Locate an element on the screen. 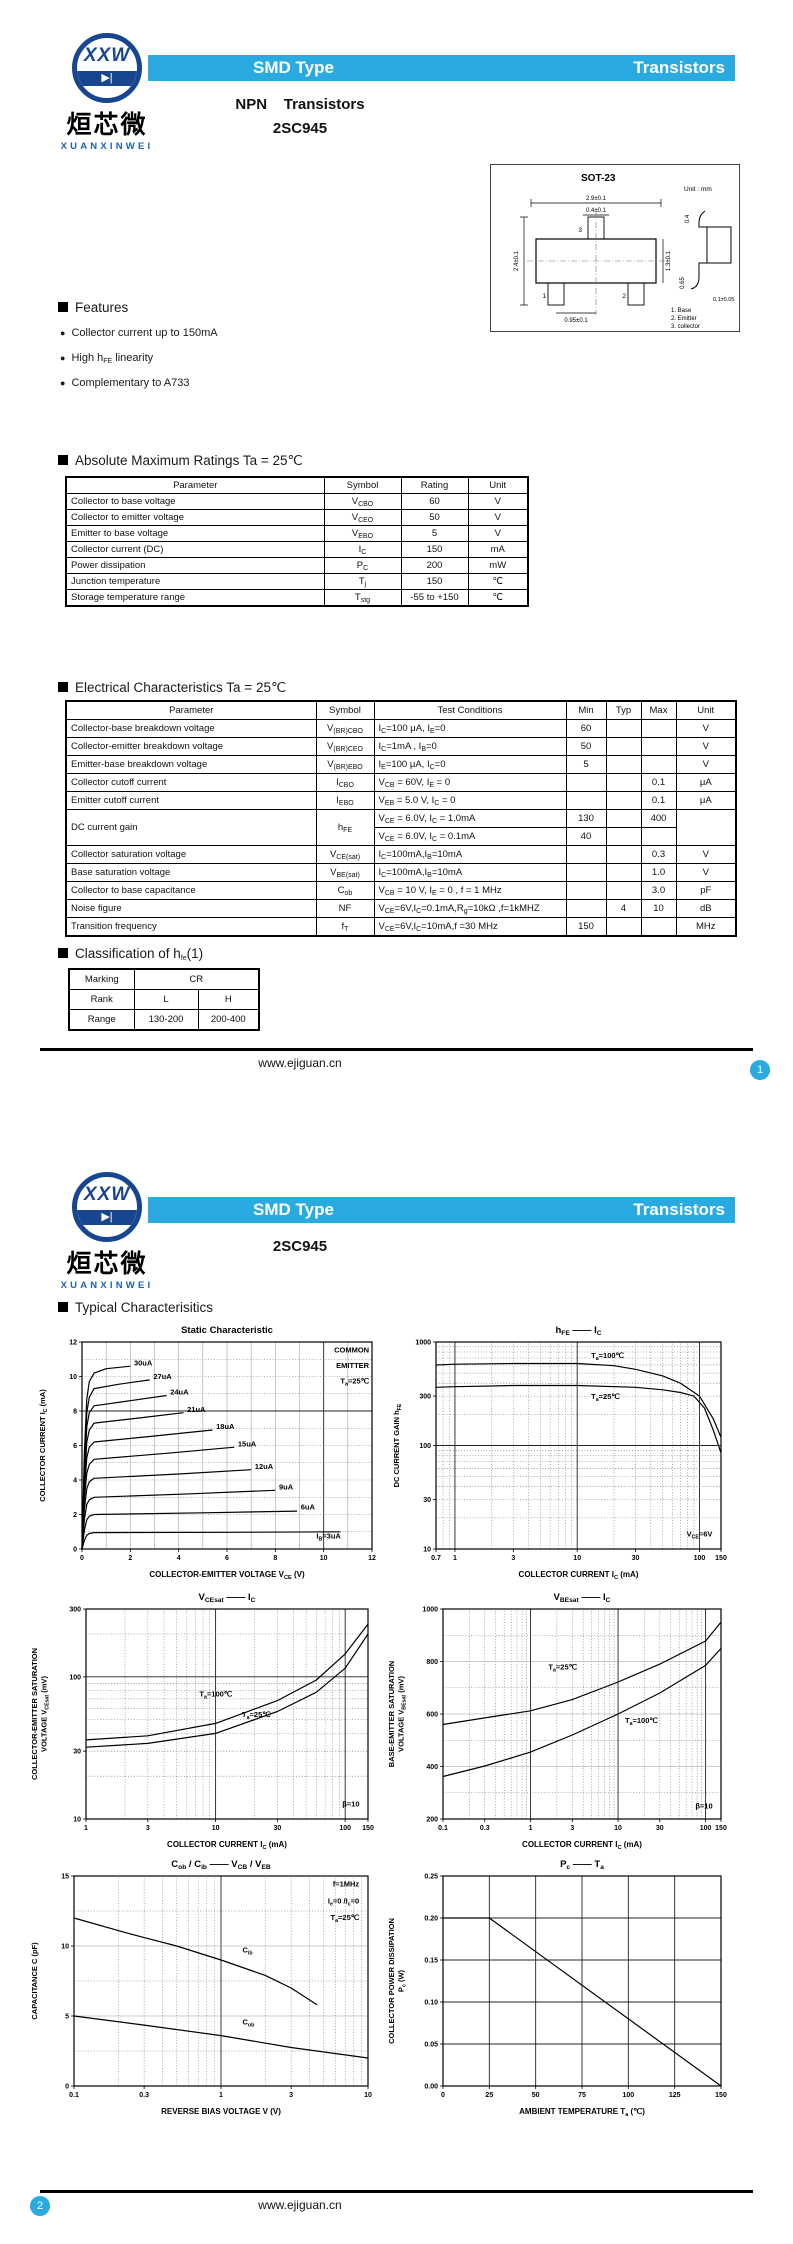  column-header: Symbol is located at coordinates (345, 710).